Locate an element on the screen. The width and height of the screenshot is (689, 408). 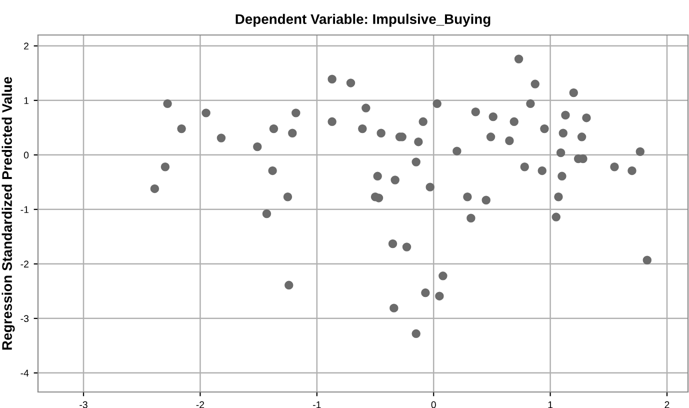
x-tick-label: 2 is located at coordinates (667, 404).